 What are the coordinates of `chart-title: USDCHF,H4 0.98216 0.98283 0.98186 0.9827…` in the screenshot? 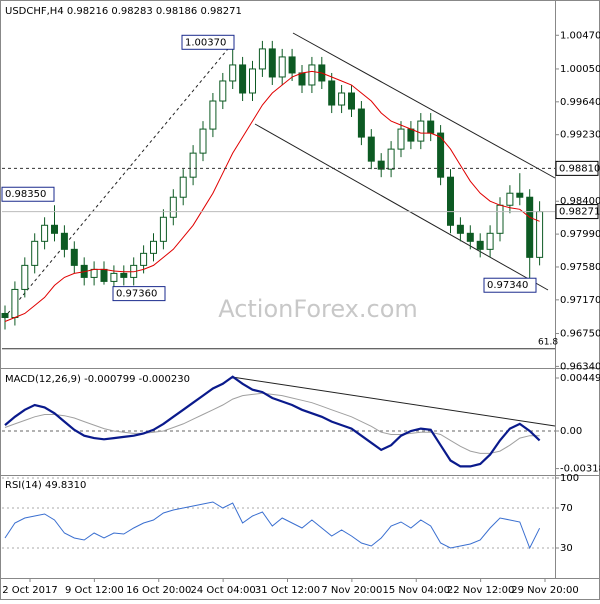 It's located at (123, 11).